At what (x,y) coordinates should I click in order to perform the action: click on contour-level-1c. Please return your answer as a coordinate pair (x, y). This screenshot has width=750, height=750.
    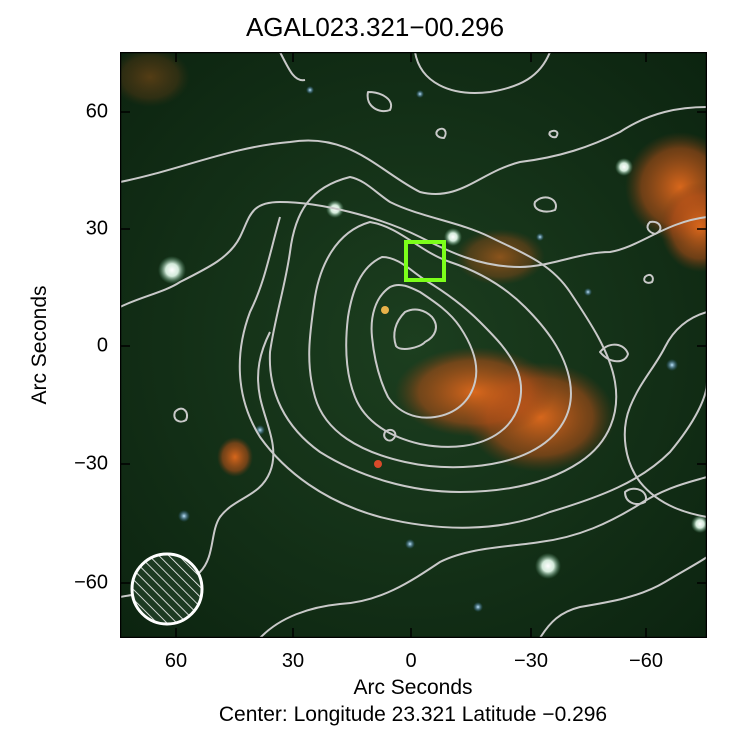
    Looking at the image, I should click on (413, 254).